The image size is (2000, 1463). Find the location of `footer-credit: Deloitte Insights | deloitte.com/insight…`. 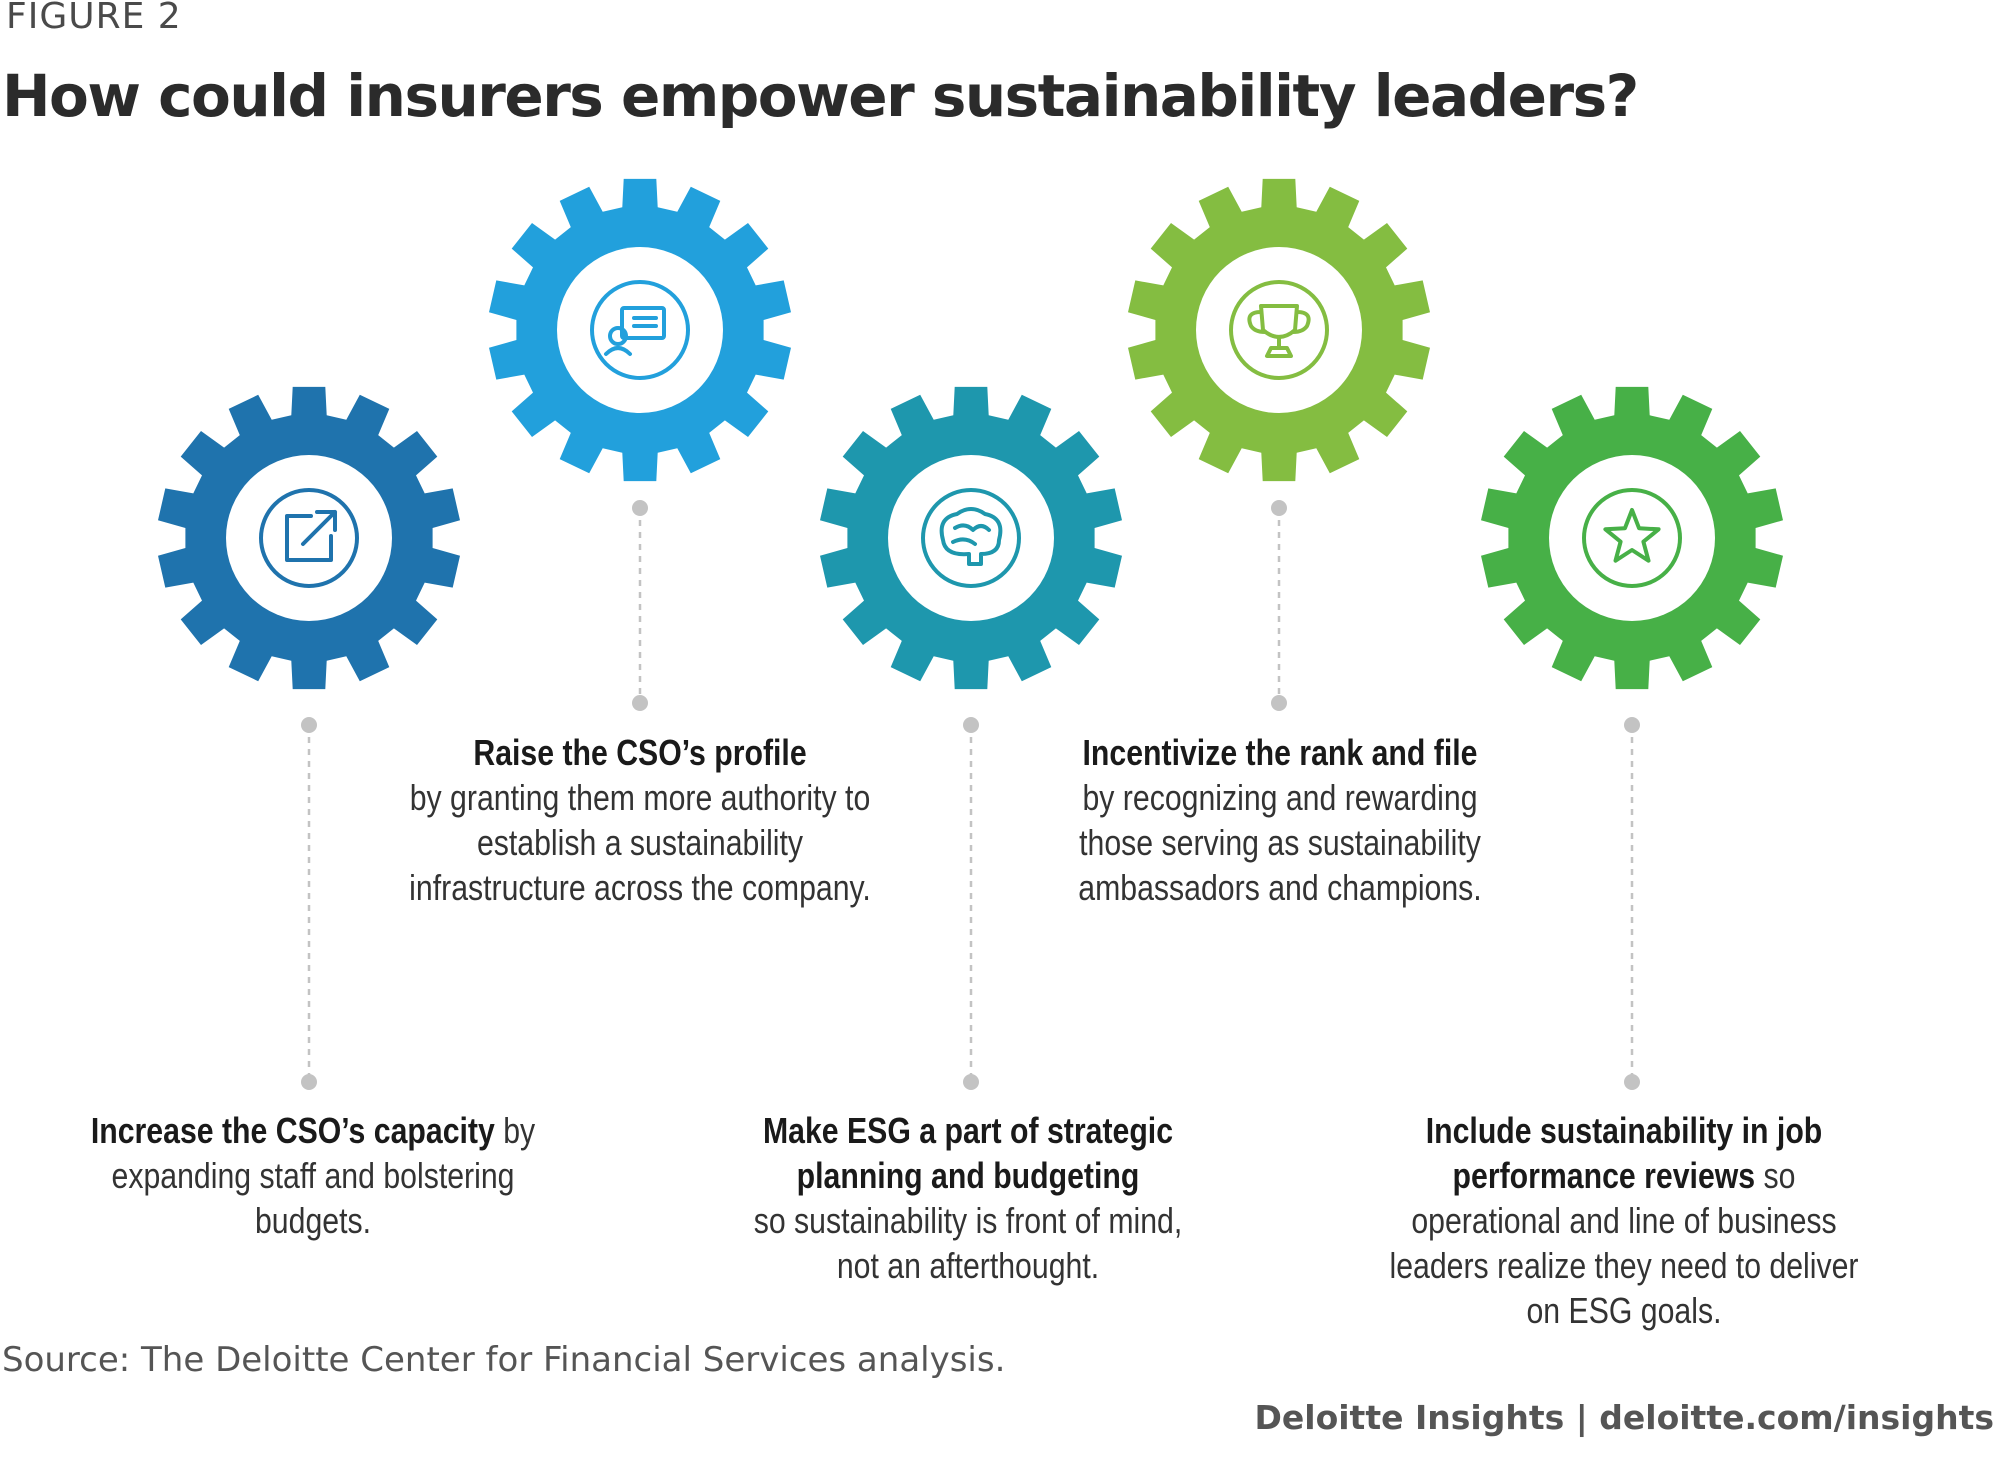

footer-credit: Deloitte Insights | deloitte.com/insight… is located at coordinates (1624, 1417).